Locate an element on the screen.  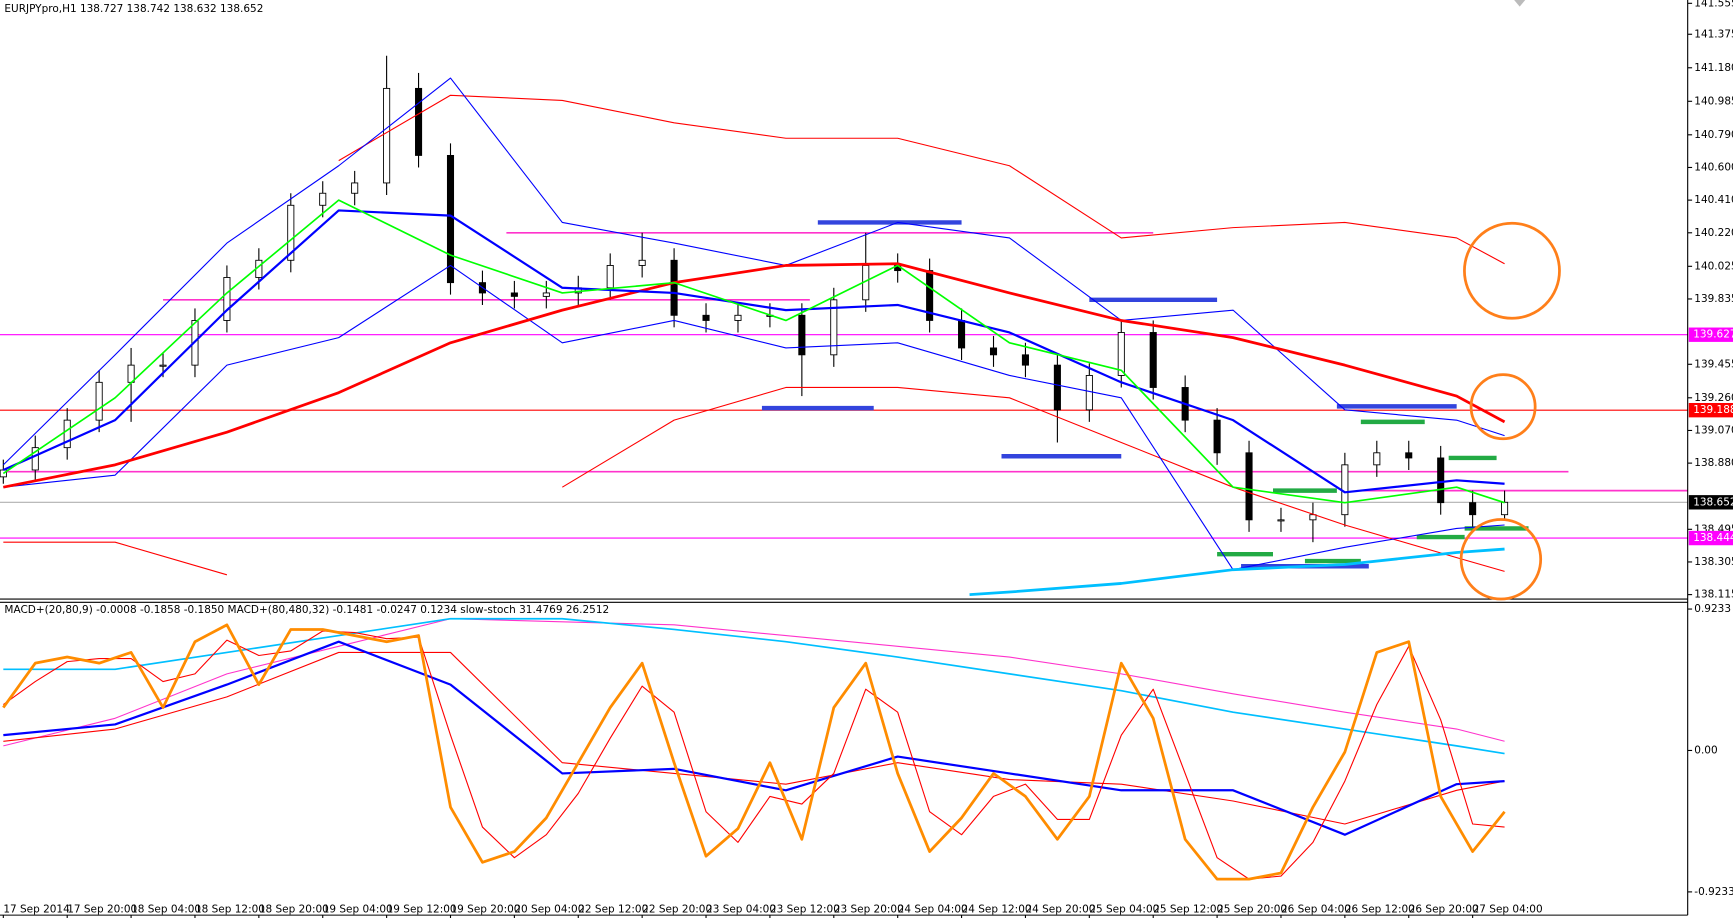
x-tick-label: 18 Sep 20:00 is located at coordinates (294, 910).